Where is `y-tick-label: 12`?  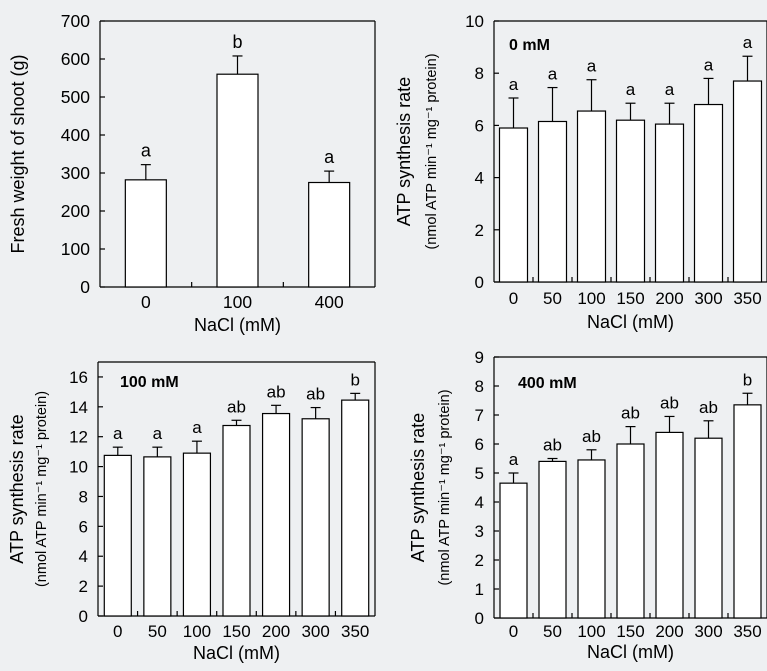 y-tick-label: 12 is located at coordinates (78, 437).